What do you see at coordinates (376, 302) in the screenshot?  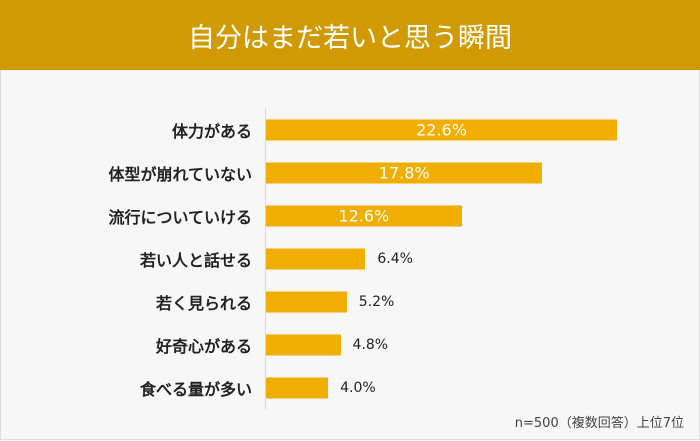 I see `data-label: 5.2%` at bounding box center [376, 302].